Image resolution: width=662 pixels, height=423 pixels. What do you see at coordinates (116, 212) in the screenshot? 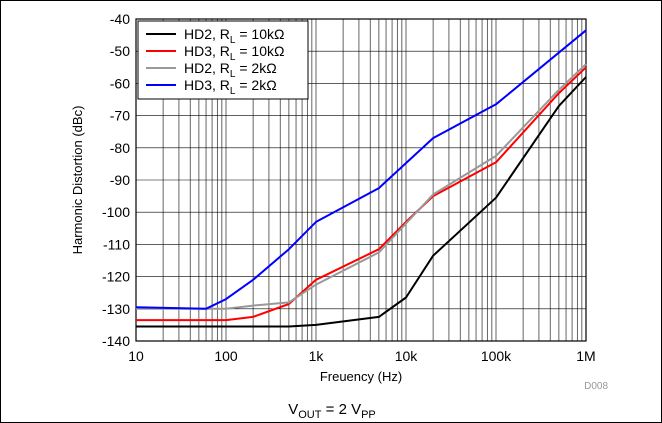
I see `y-tick-label: -100` at bounding box center [116, 212].